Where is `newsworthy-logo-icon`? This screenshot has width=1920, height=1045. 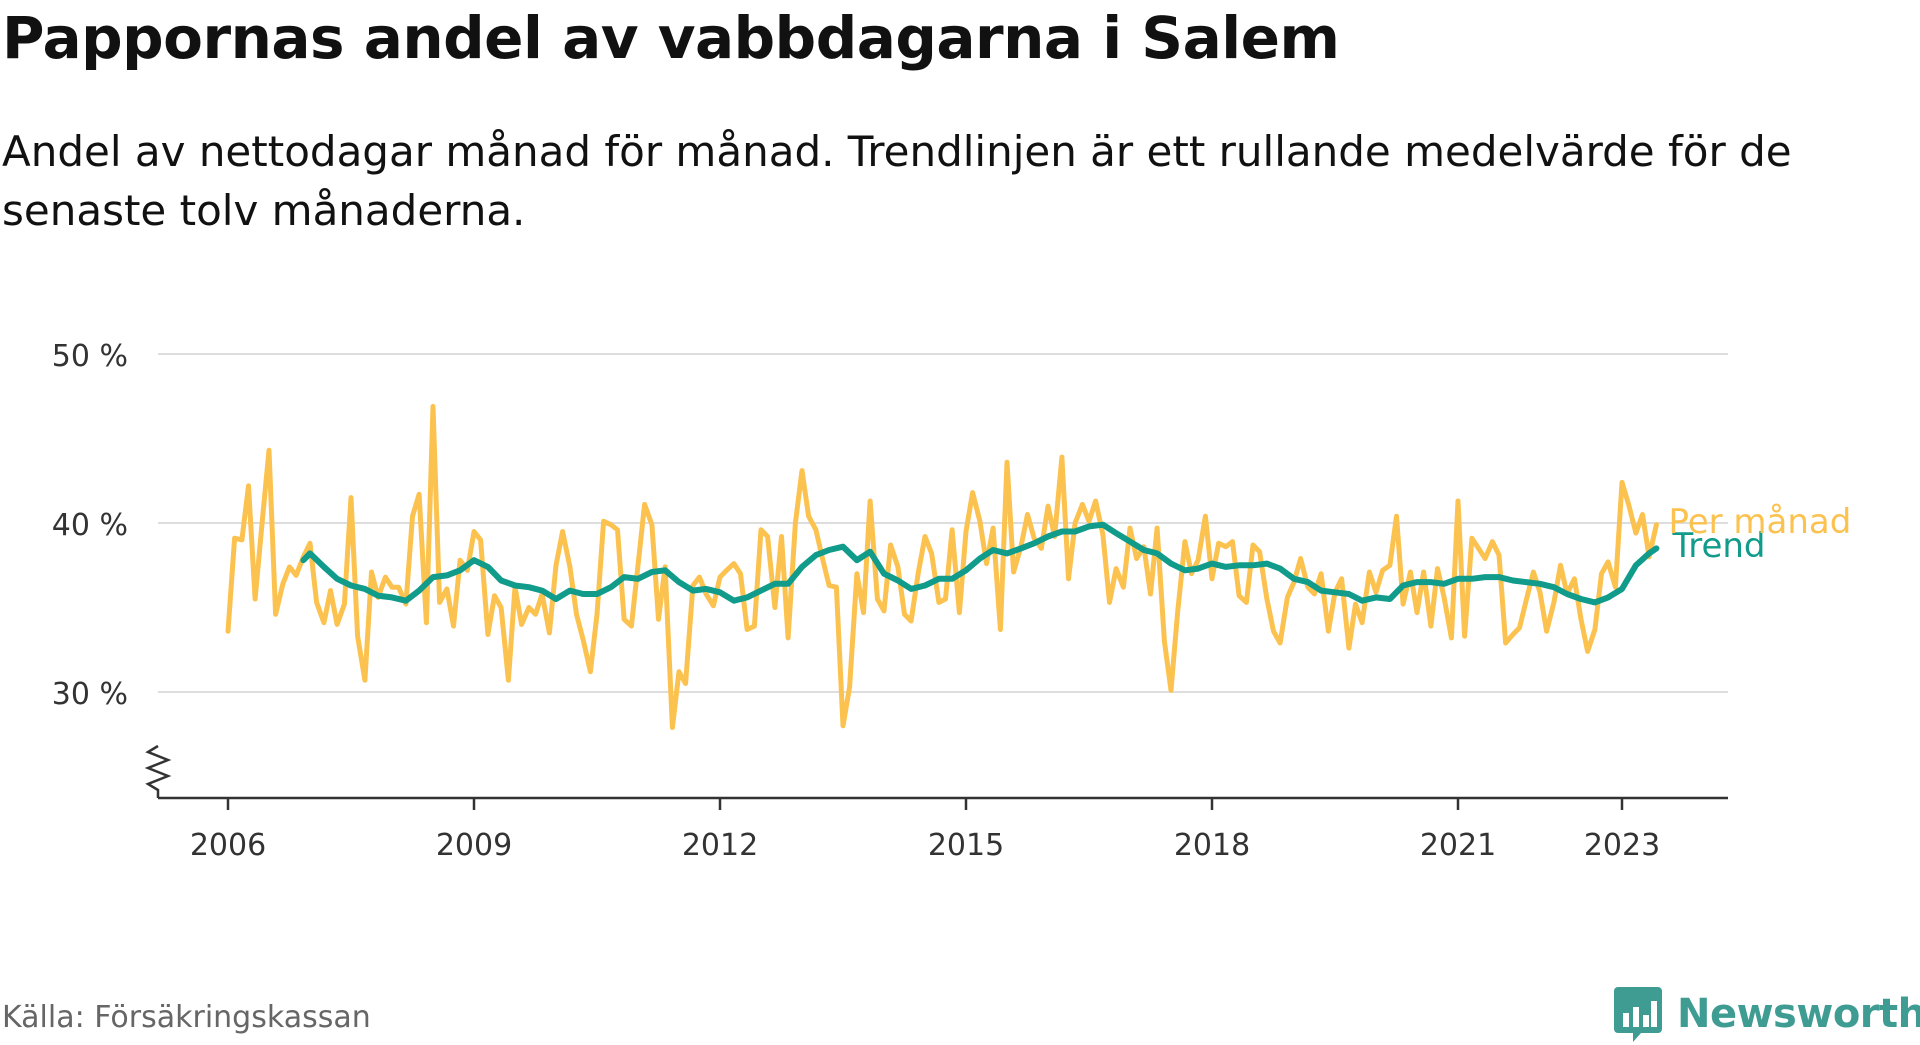
newsworthy-logo-icon is located at coordinates (1638, 1014).